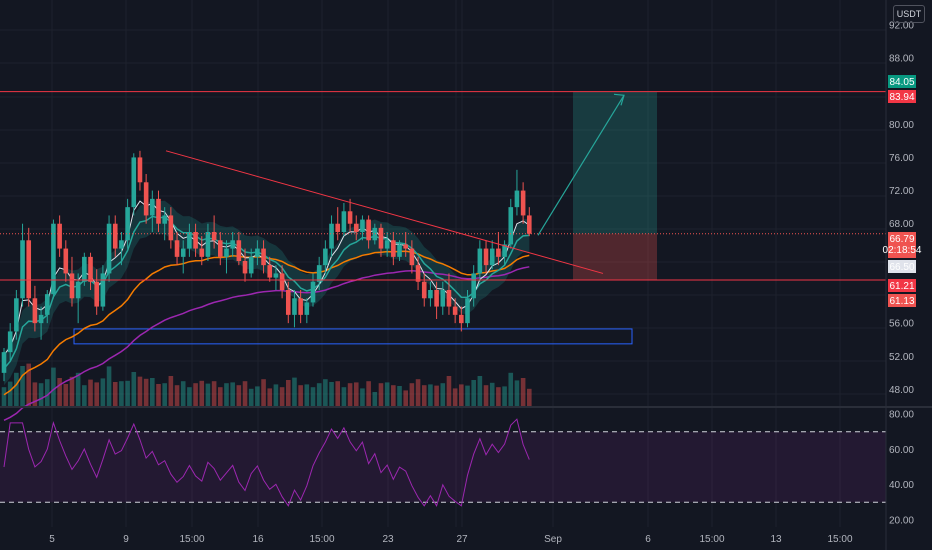  What do you see at coordinates (126, 539) in the screenshot?
I see `time-tick-label: 9` at bounding box center [126, 539].